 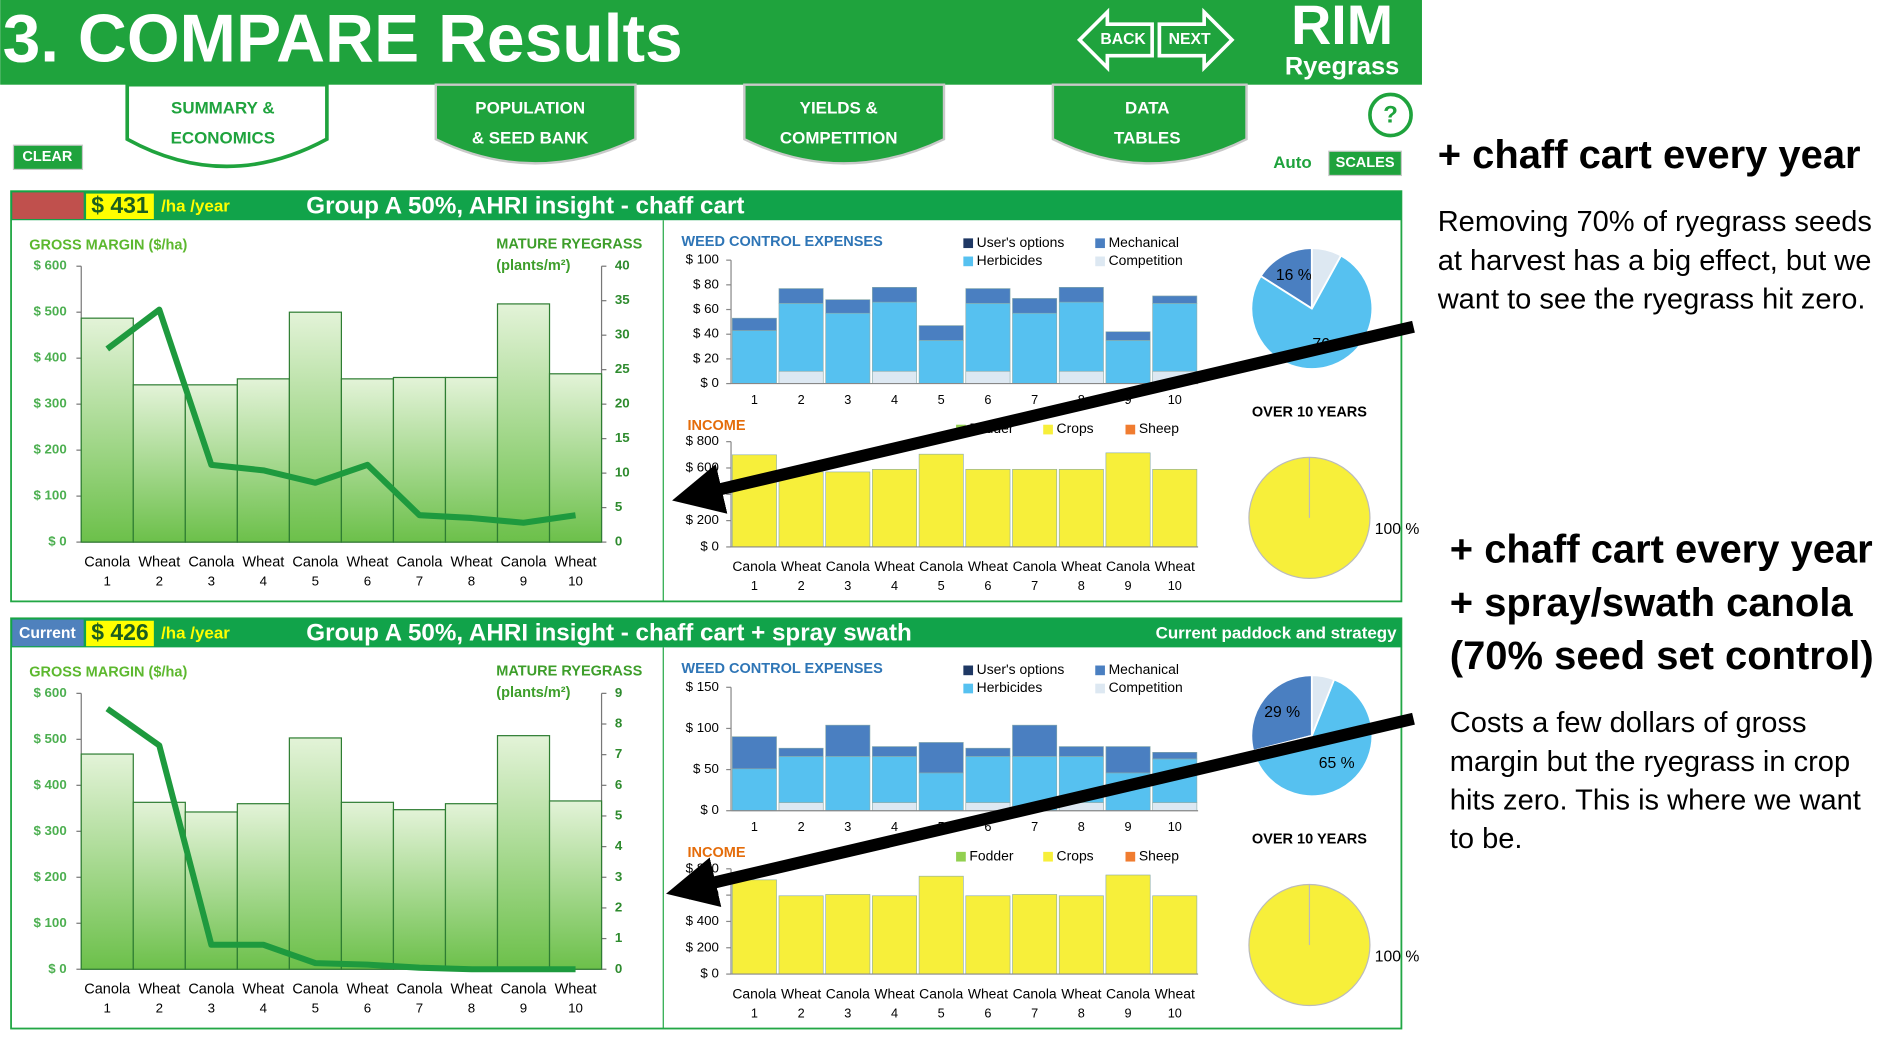 What do you see at coordinates (801, 586) in the screenshot?
I see `x-tick-label: 2` at bounding box center [801, 586].